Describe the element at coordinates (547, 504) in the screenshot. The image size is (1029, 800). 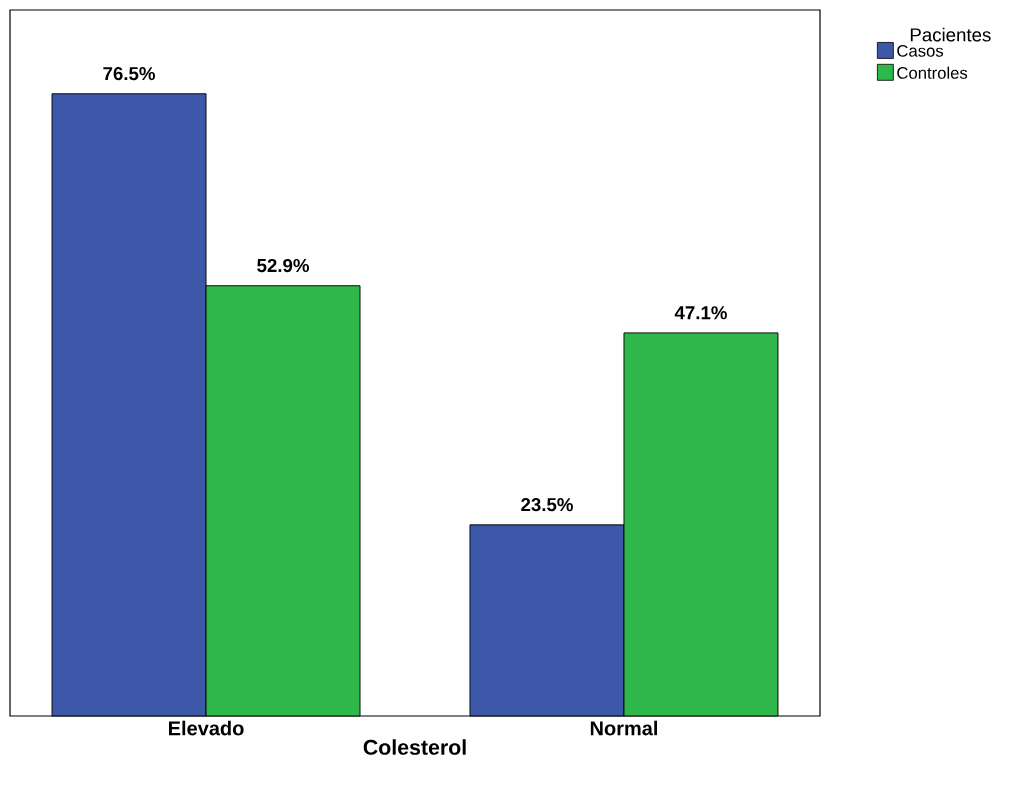
I see `data-label: 23.5%` at that location.